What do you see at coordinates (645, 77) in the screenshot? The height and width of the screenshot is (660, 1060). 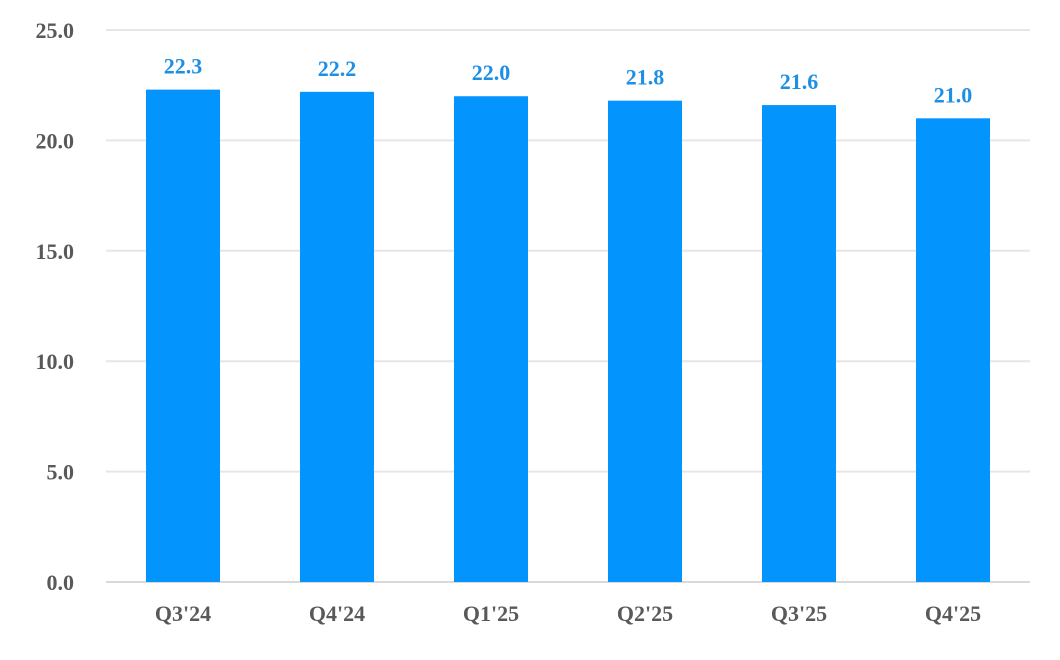 I see `data-label: 21.8` at bounding box center [645, 77].